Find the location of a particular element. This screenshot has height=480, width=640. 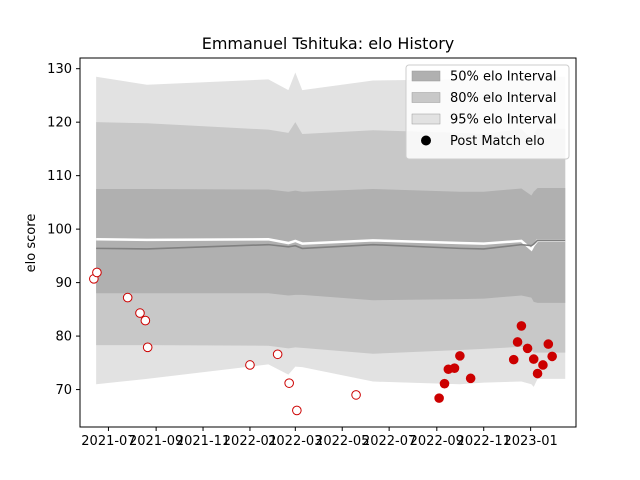

y-tick-label: 80 is located at coordinates (63, 337).